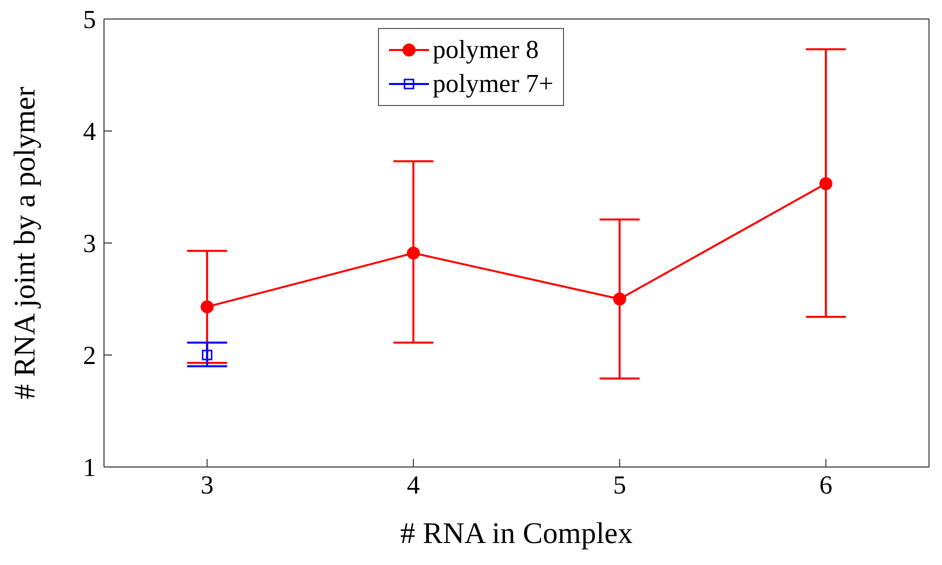 Image resolution: width=942 pixels, height=565 pixels. Describe the element at coordinates (413, 485) in the screenshot. I see `x-tick-label: 4` at that location.